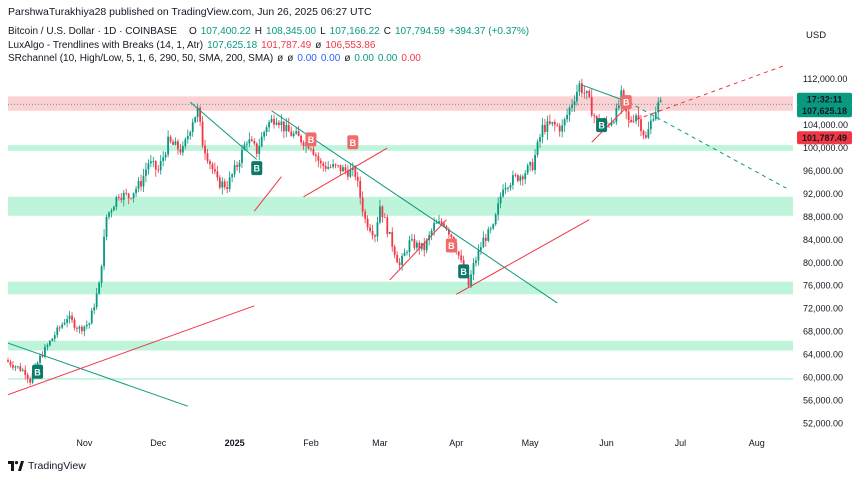 This screenshot has height=480, width=860. Describe the element at coordinates (824, 138) in the screenshot. I see `price-tag-label: 101,787.49` at that location.